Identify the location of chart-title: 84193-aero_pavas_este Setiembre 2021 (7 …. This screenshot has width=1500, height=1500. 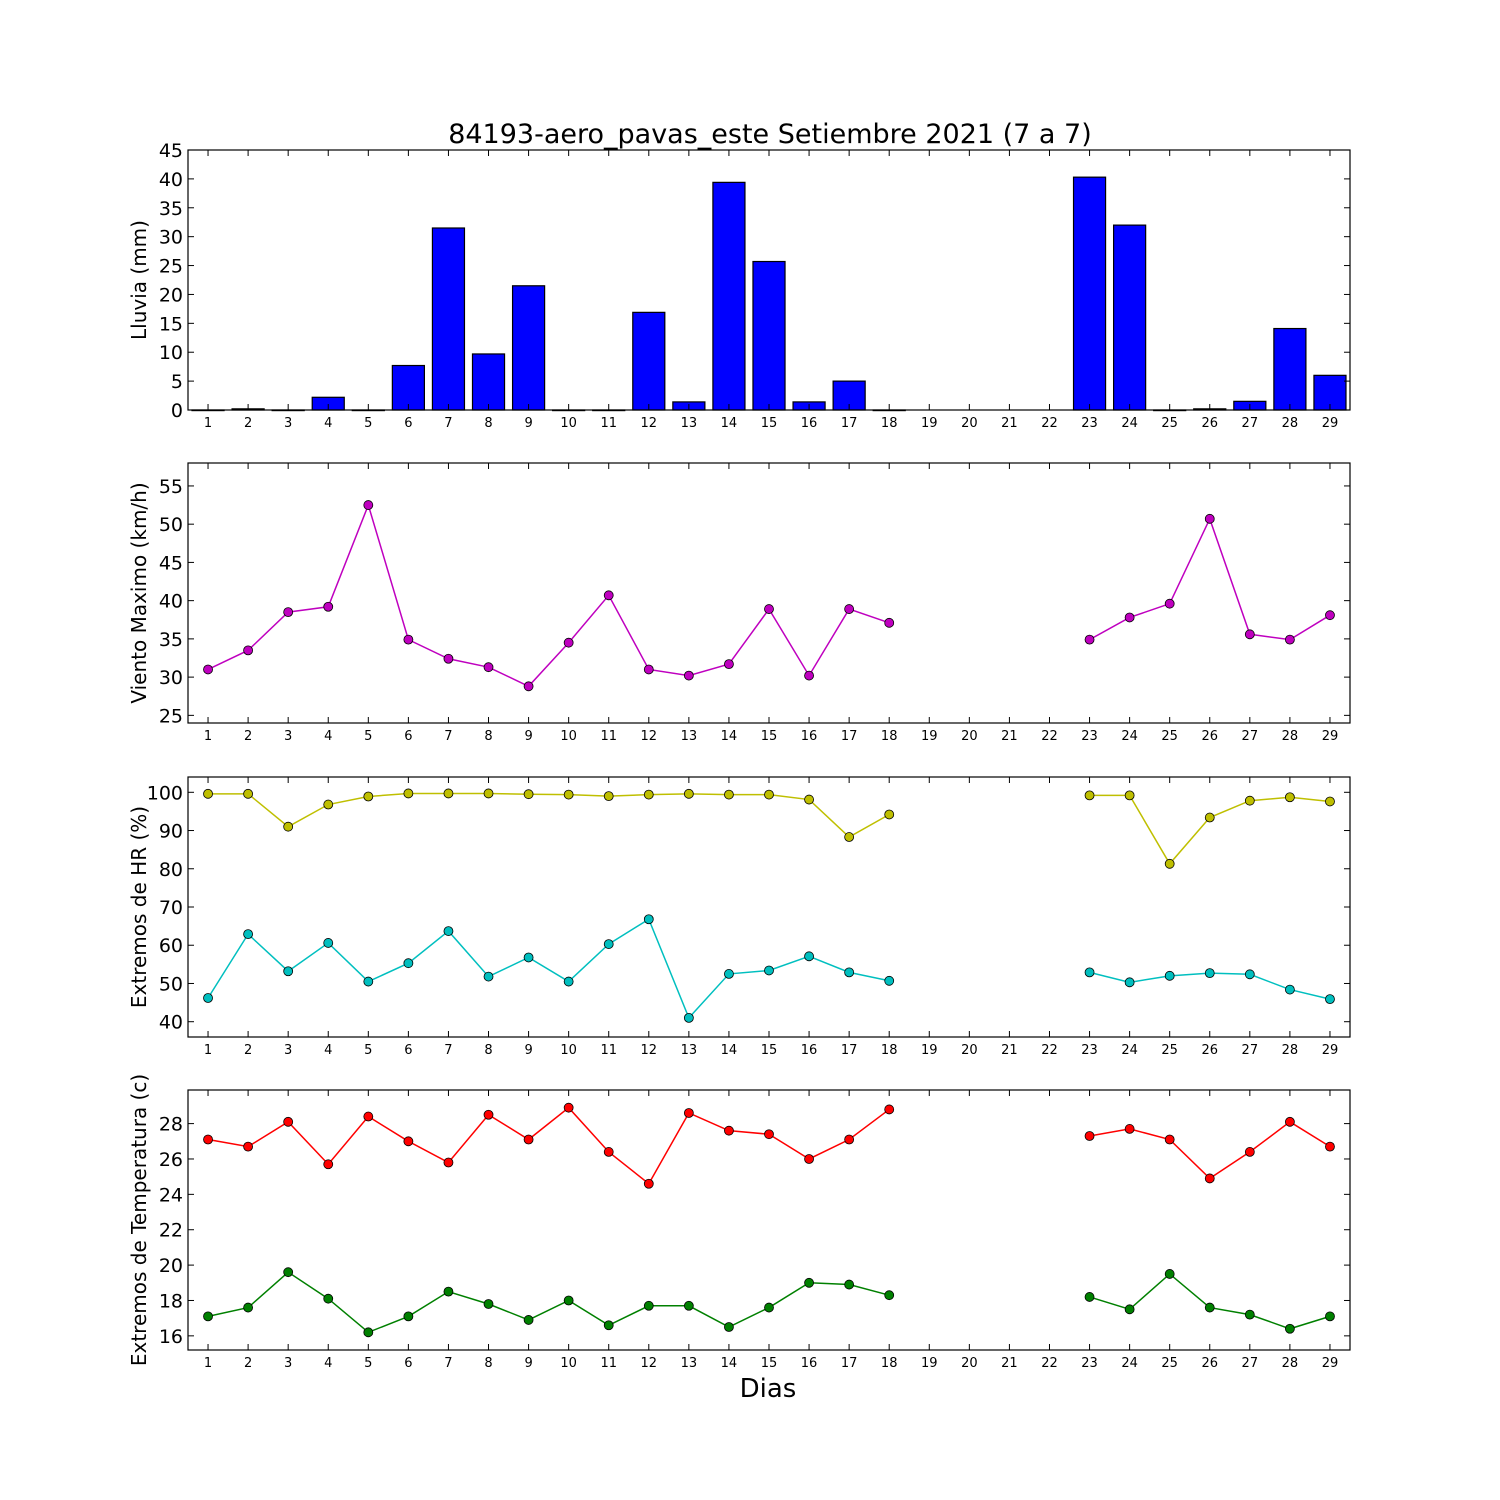
(770, 134).